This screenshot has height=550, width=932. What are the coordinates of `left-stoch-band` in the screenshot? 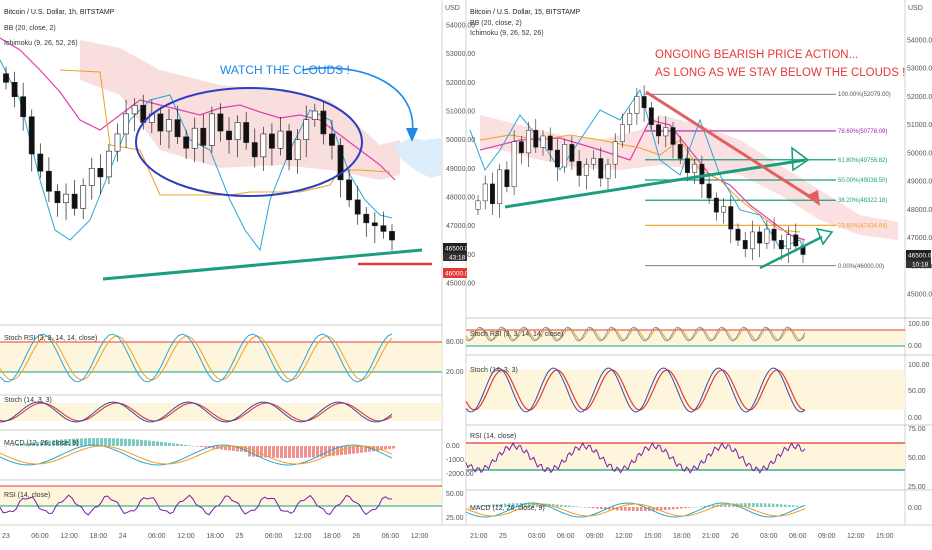 It's located at (221, 412).